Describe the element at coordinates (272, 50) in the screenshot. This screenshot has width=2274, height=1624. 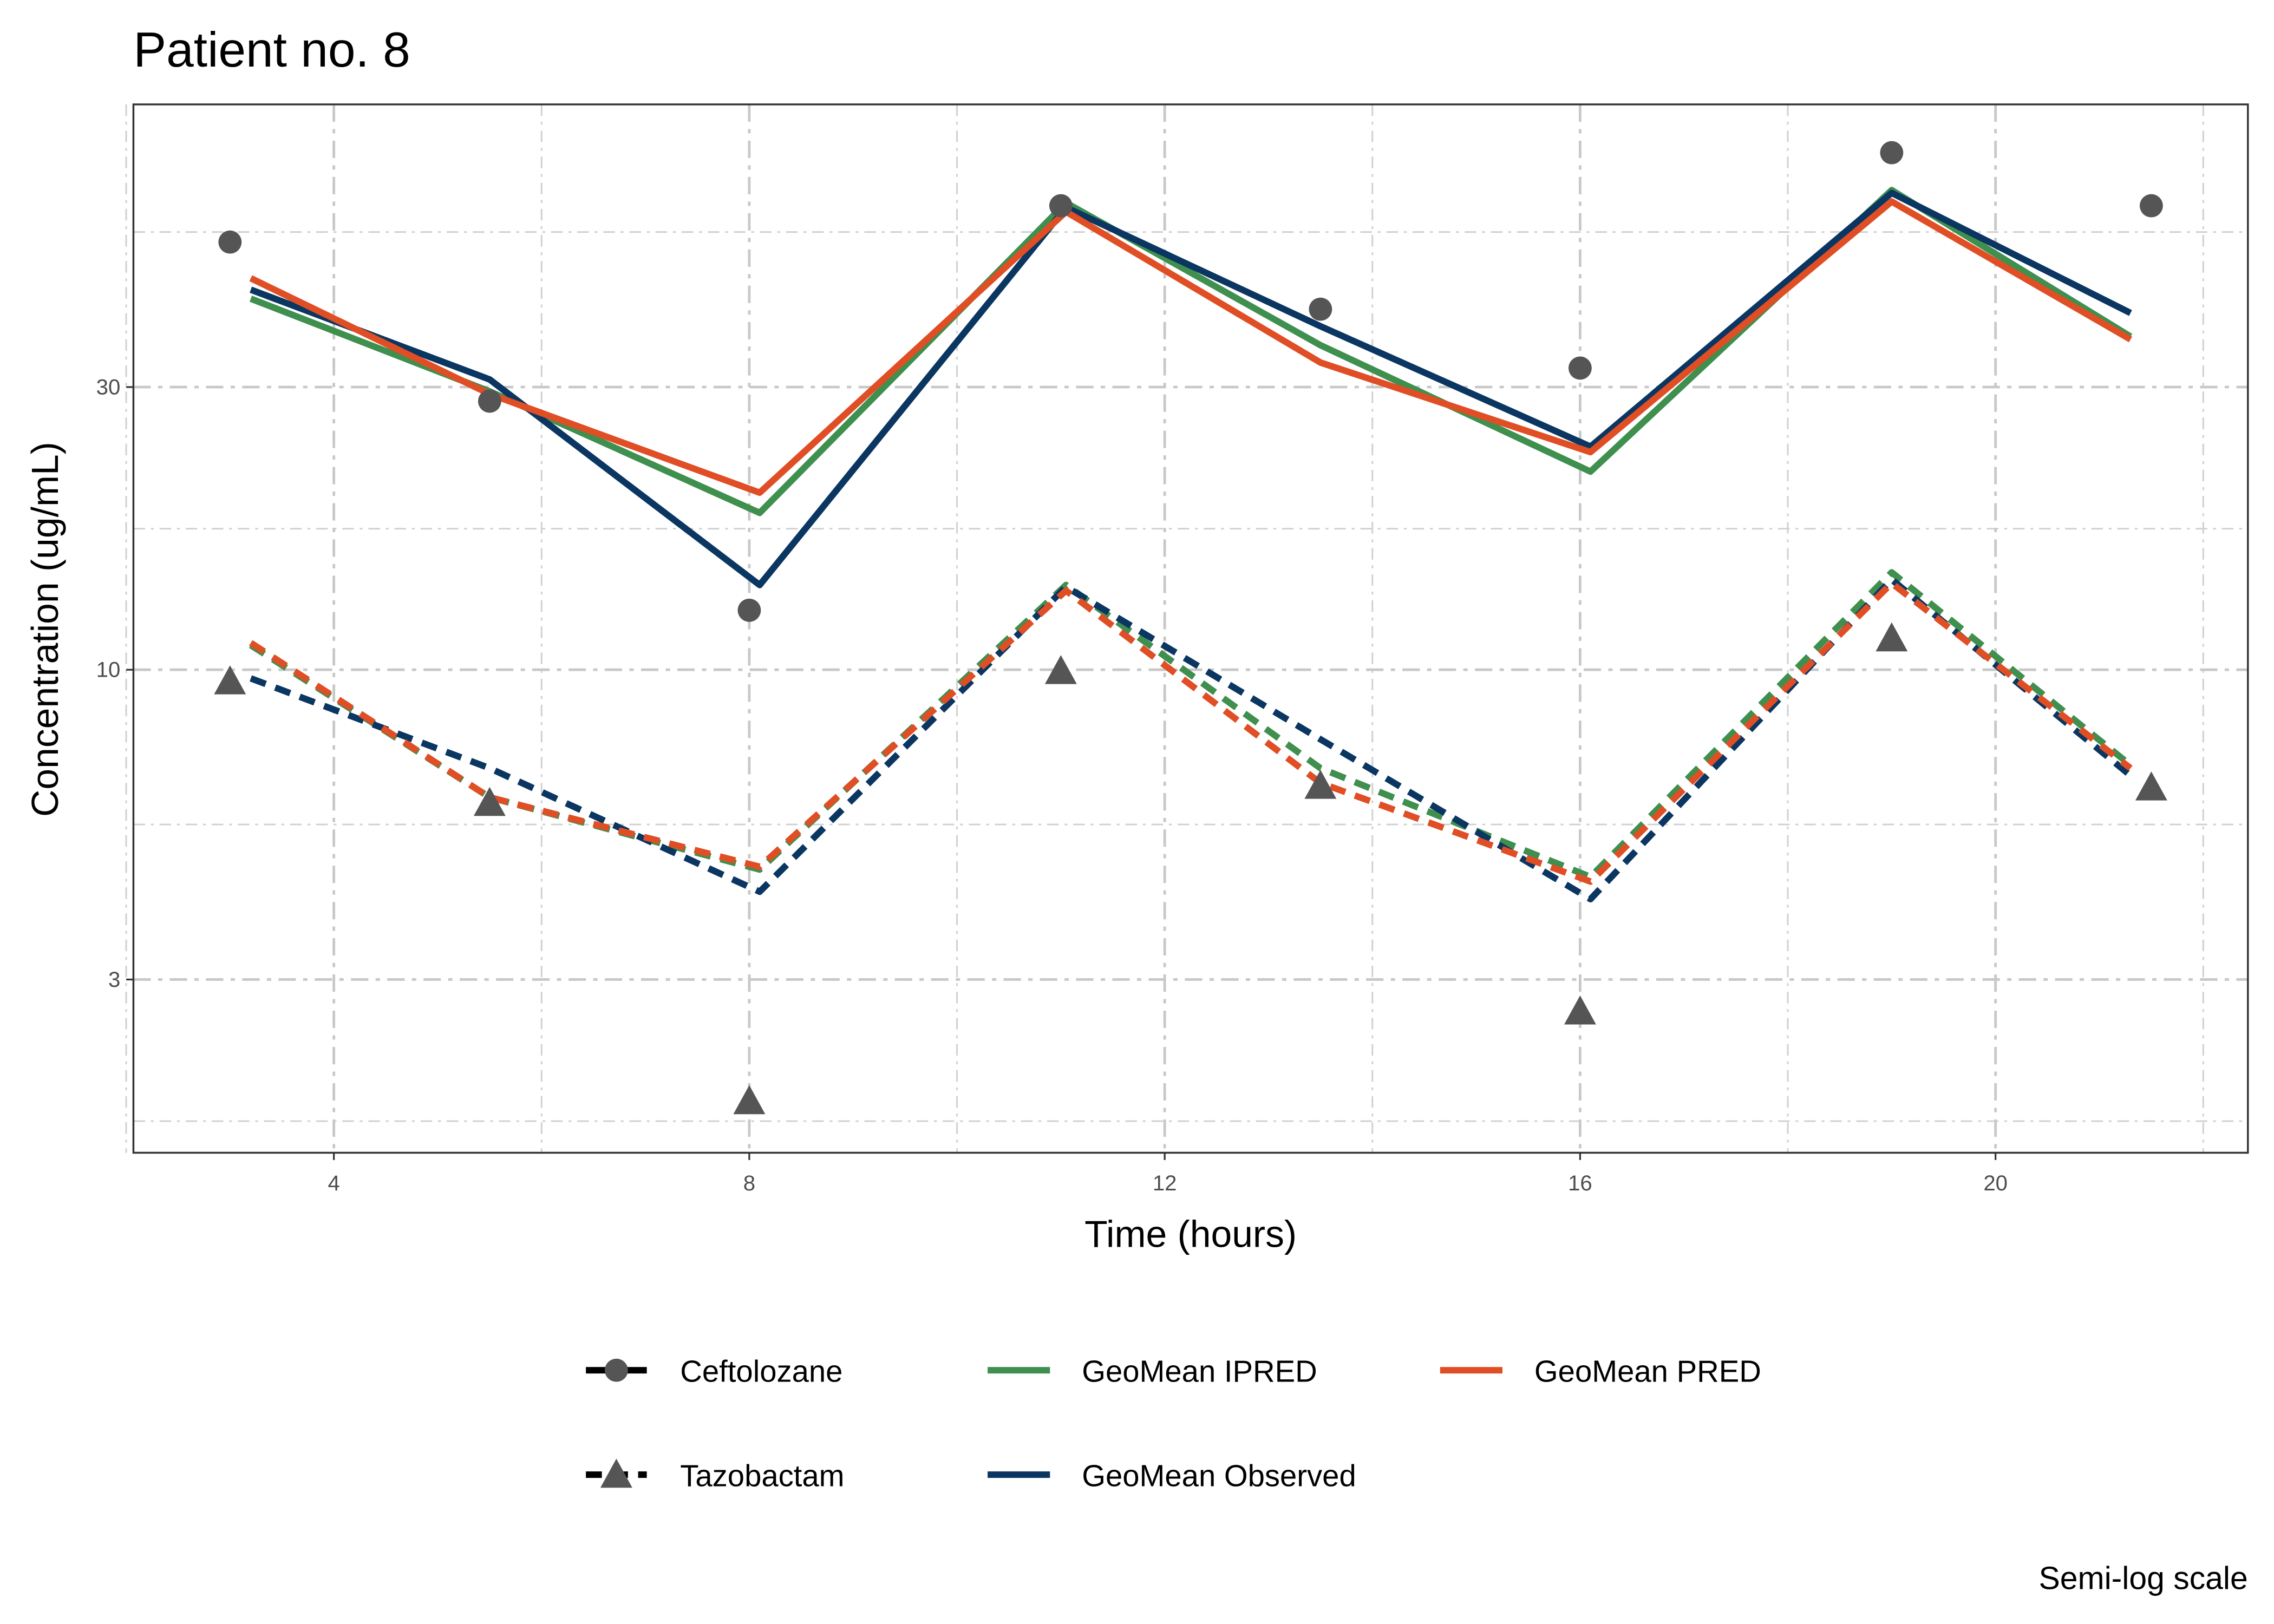
I see `chart-title: Patient no. 8` at that location.